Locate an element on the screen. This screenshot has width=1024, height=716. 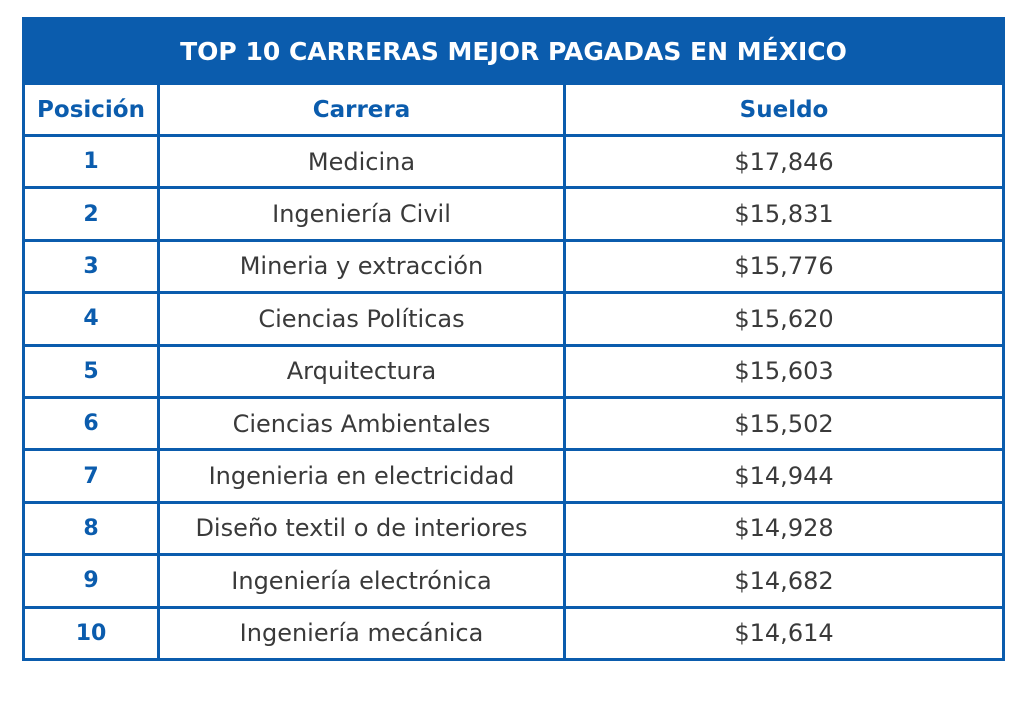
career-cell: Ingeniería electrónica is located at coordinates (361, 581).